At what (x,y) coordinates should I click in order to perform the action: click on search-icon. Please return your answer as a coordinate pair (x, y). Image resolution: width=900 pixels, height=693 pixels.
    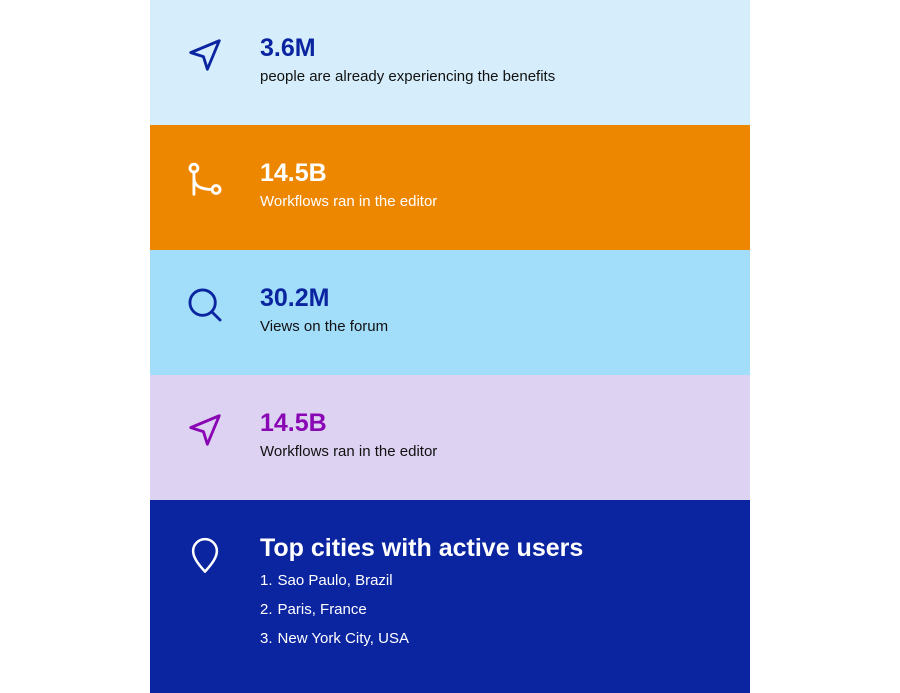
    Looking at the image, I should click on (205, 305).